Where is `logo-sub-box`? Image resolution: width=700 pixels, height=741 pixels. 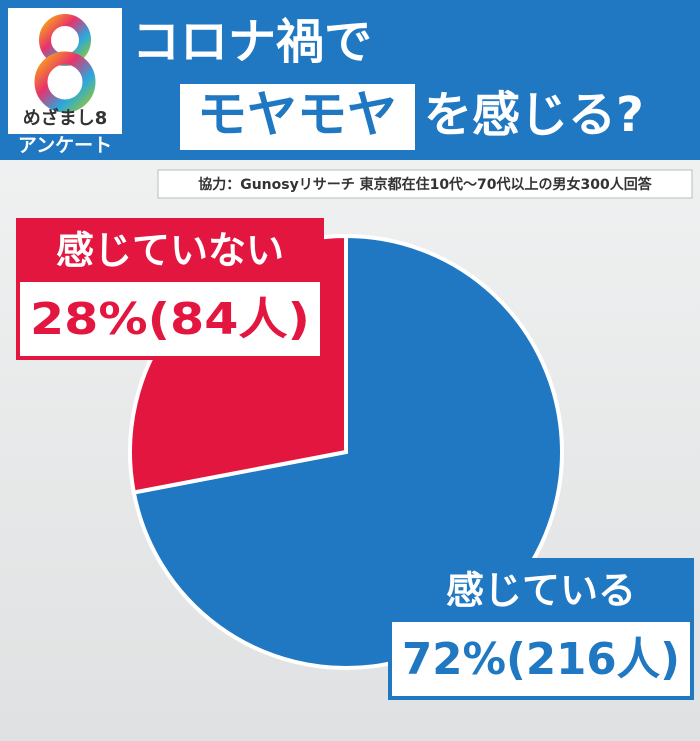
logo-sub-box is located at coordinates (65, 146).